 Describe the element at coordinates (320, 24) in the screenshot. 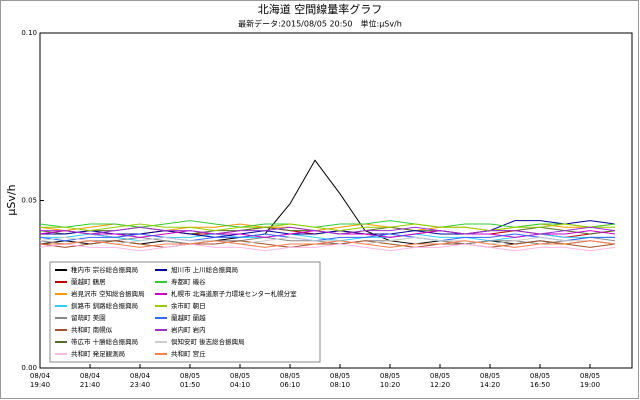

I see `chart-subtitle: 最新データ:2015/08/05 20:50 単位:μSv/h` at that location.